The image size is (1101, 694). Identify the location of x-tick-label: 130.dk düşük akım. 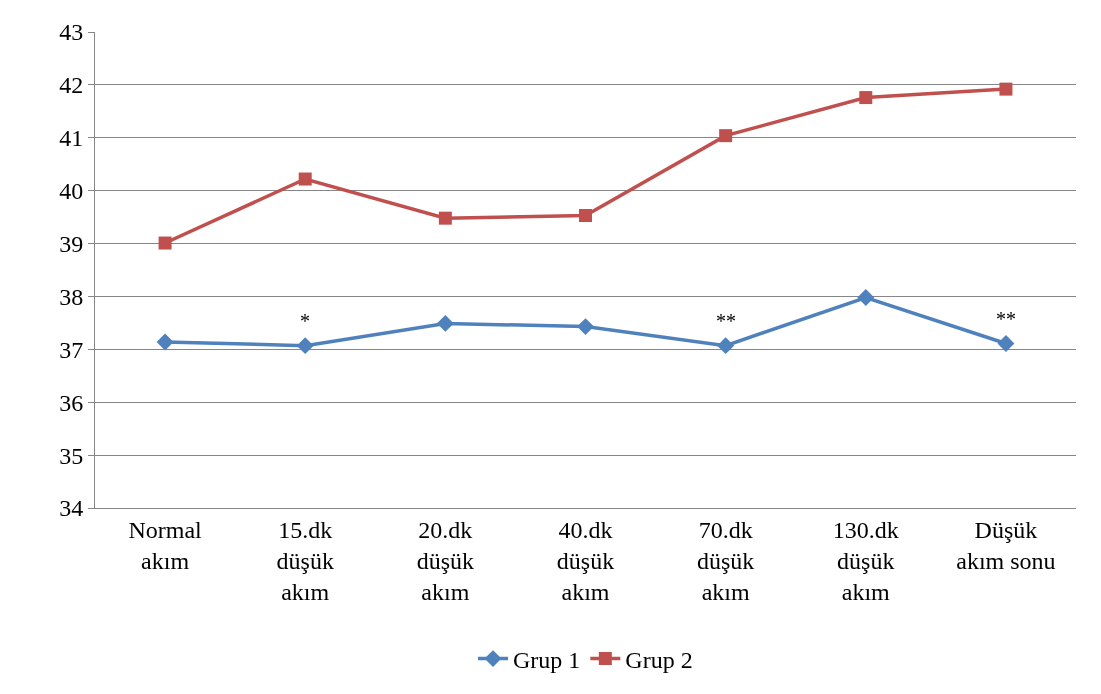
(865, 561).